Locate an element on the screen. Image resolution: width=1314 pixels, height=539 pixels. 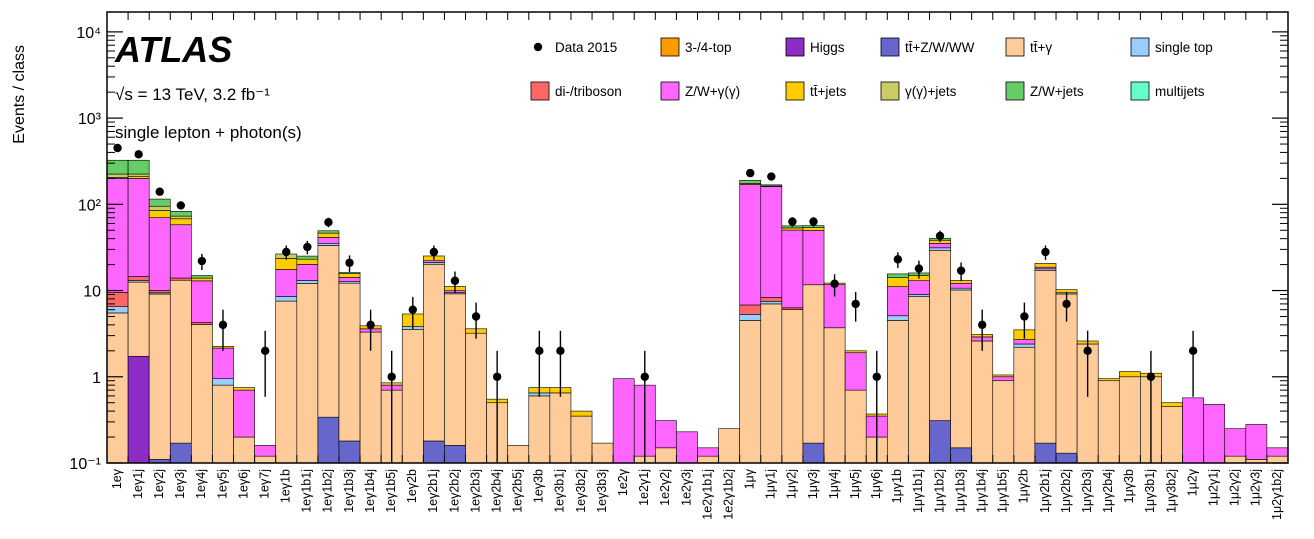
x-tick-label: 1μγ2j is located at coordinates (792, 484).